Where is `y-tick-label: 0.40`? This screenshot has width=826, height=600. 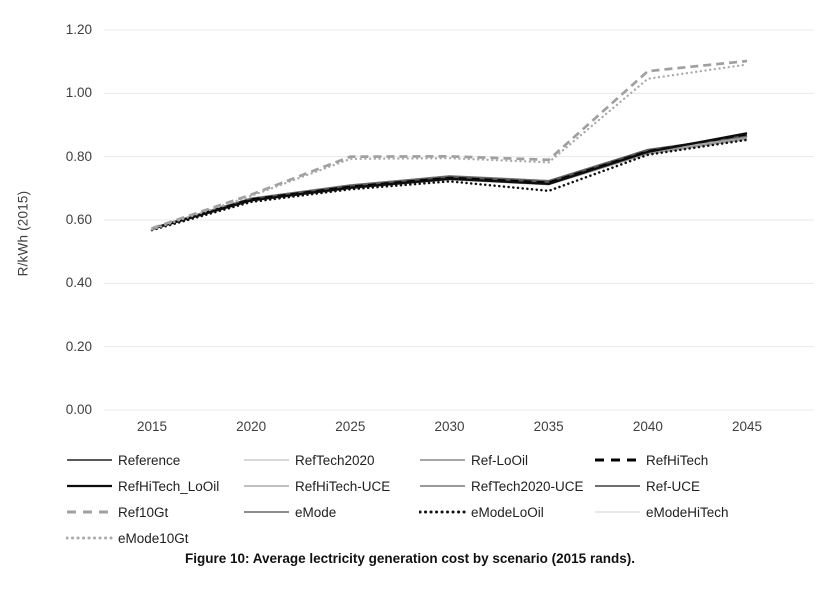 y-tick-label: 0.40 is located at coordinates (78, 283).